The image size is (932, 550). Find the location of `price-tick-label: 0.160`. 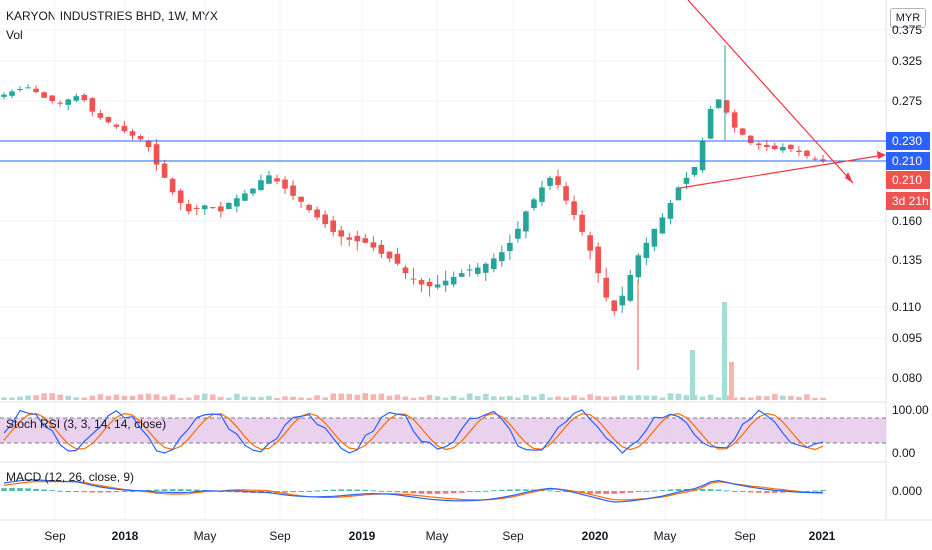

price-tick-label: 0.160 is located at coordinates (907, 221).